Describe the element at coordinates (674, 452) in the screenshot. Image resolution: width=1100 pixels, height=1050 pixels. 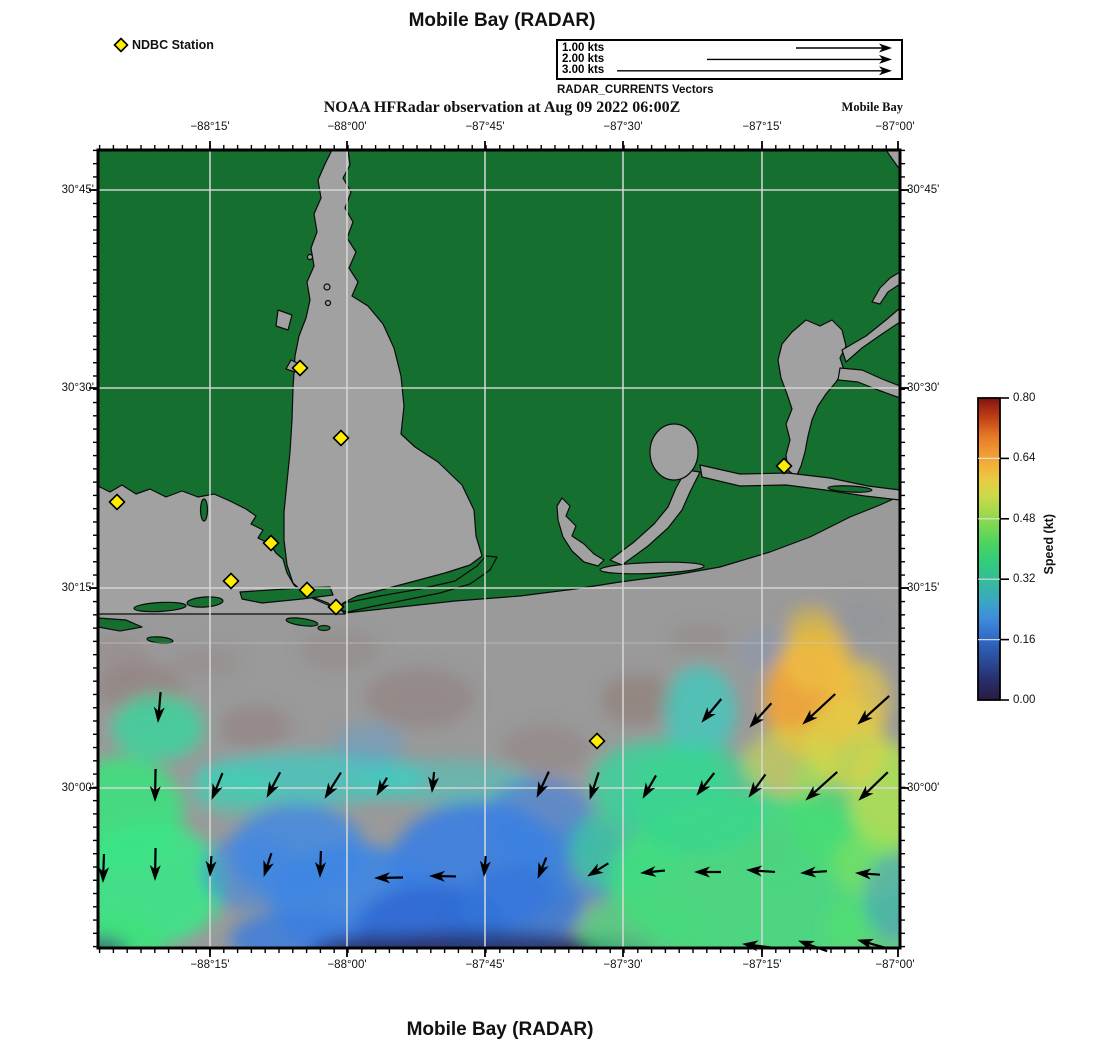
I see `wolf-bay-water` at that location.